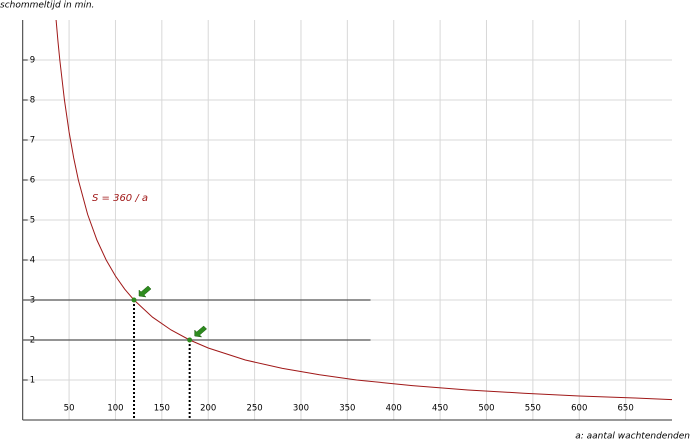  I want to click on x-tick-label: 500, so click(486, 409).